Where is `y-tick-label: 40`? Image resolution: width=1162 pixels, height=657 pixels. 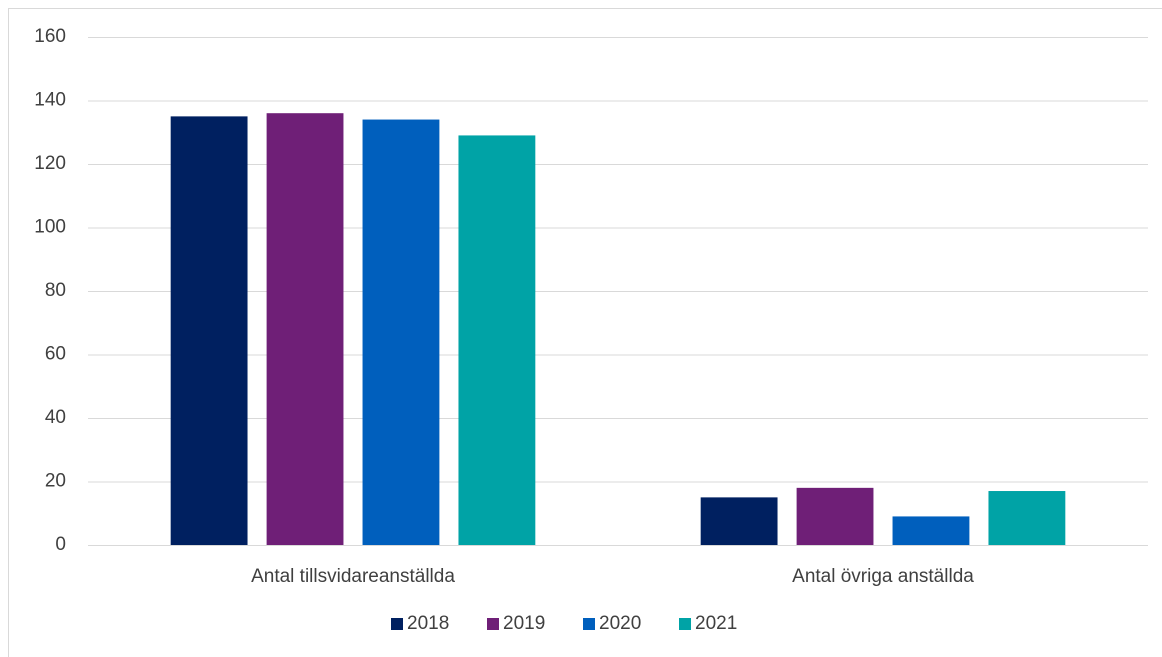 y-tick-label: 40 is located at coordinates (55, 417).